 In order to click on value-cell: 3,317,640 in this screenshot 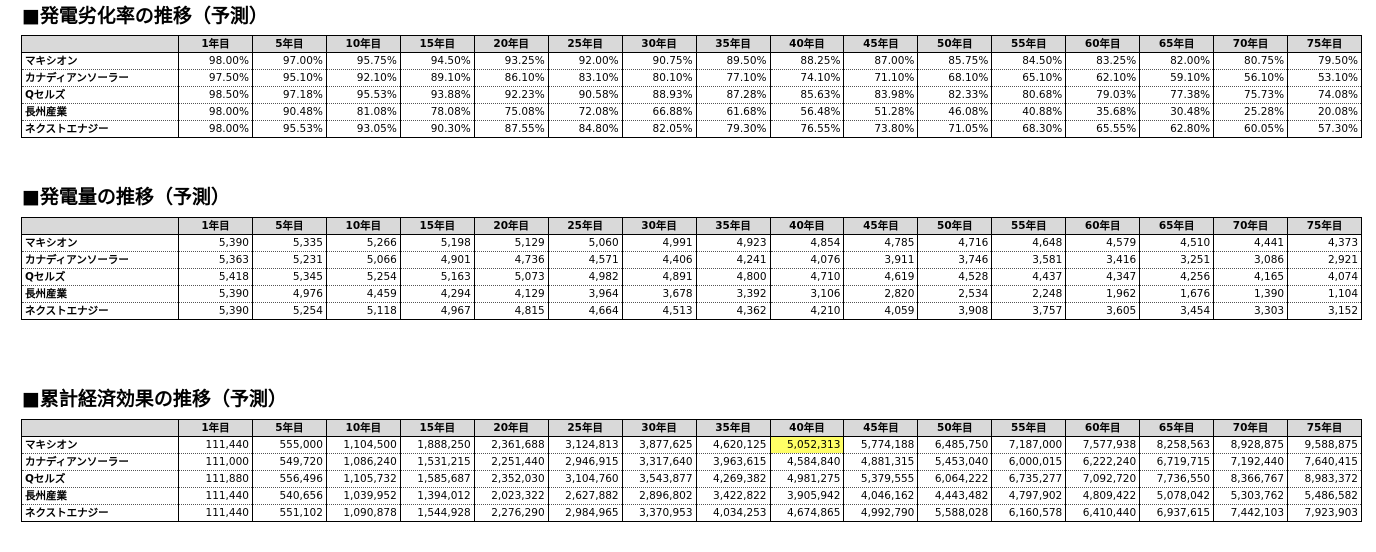, I will do `click(659, 462)`.